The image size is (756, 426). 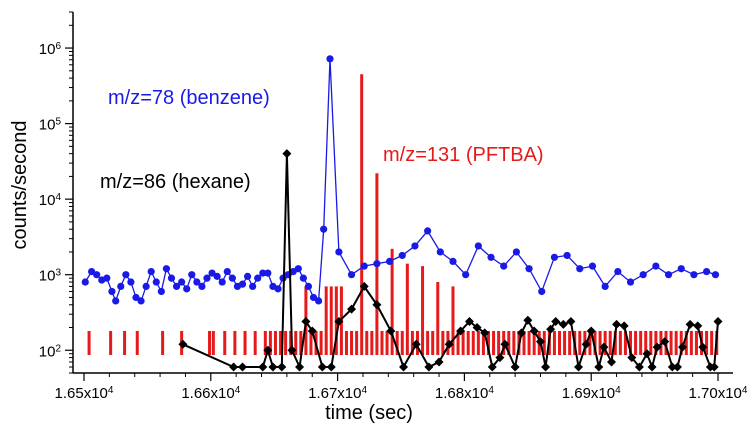 I want to click on y-tick-label: 10⁴, so click(x=50, y=201).